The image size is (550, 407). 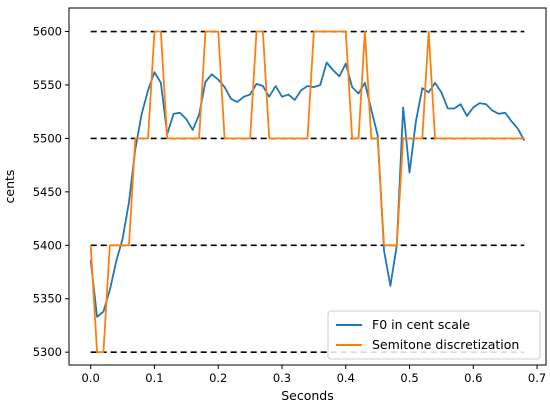 I want to click on y-tick-label: 5300, so click(x=47, y=352).